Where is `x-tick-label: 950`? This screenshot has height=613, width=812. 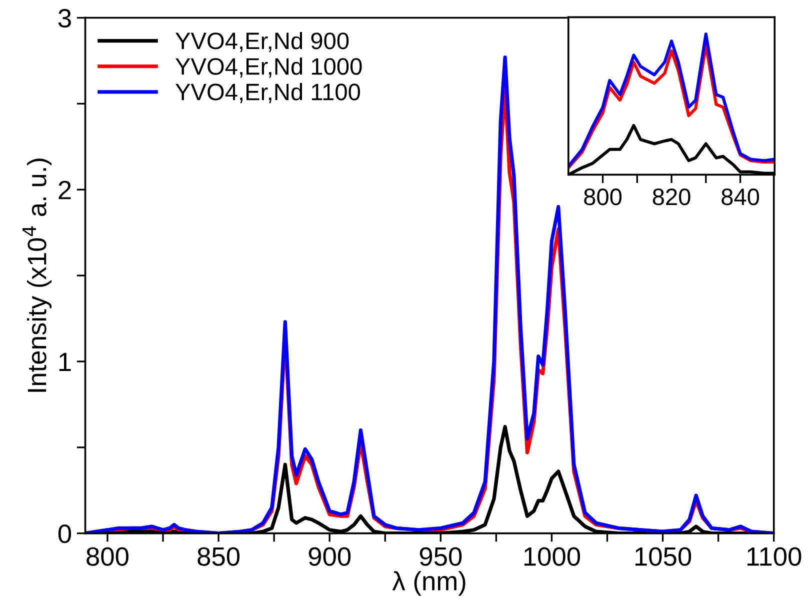 x-tick-label: 950 is located at coordinates (441, 556).